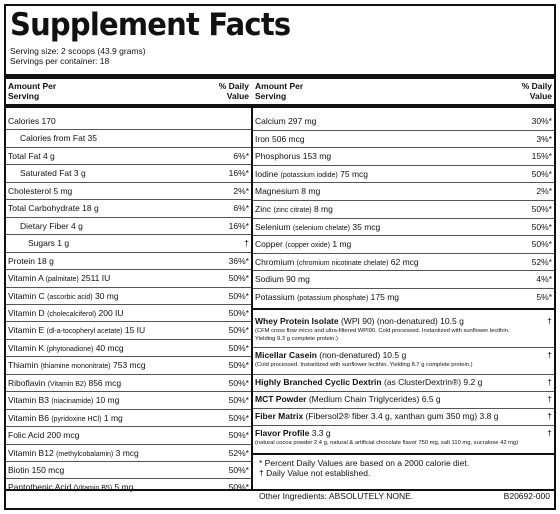 This screenshot has height=514, width=560. I want to click on nutrient-name: Calcium 297 mg, so click(285, 121).